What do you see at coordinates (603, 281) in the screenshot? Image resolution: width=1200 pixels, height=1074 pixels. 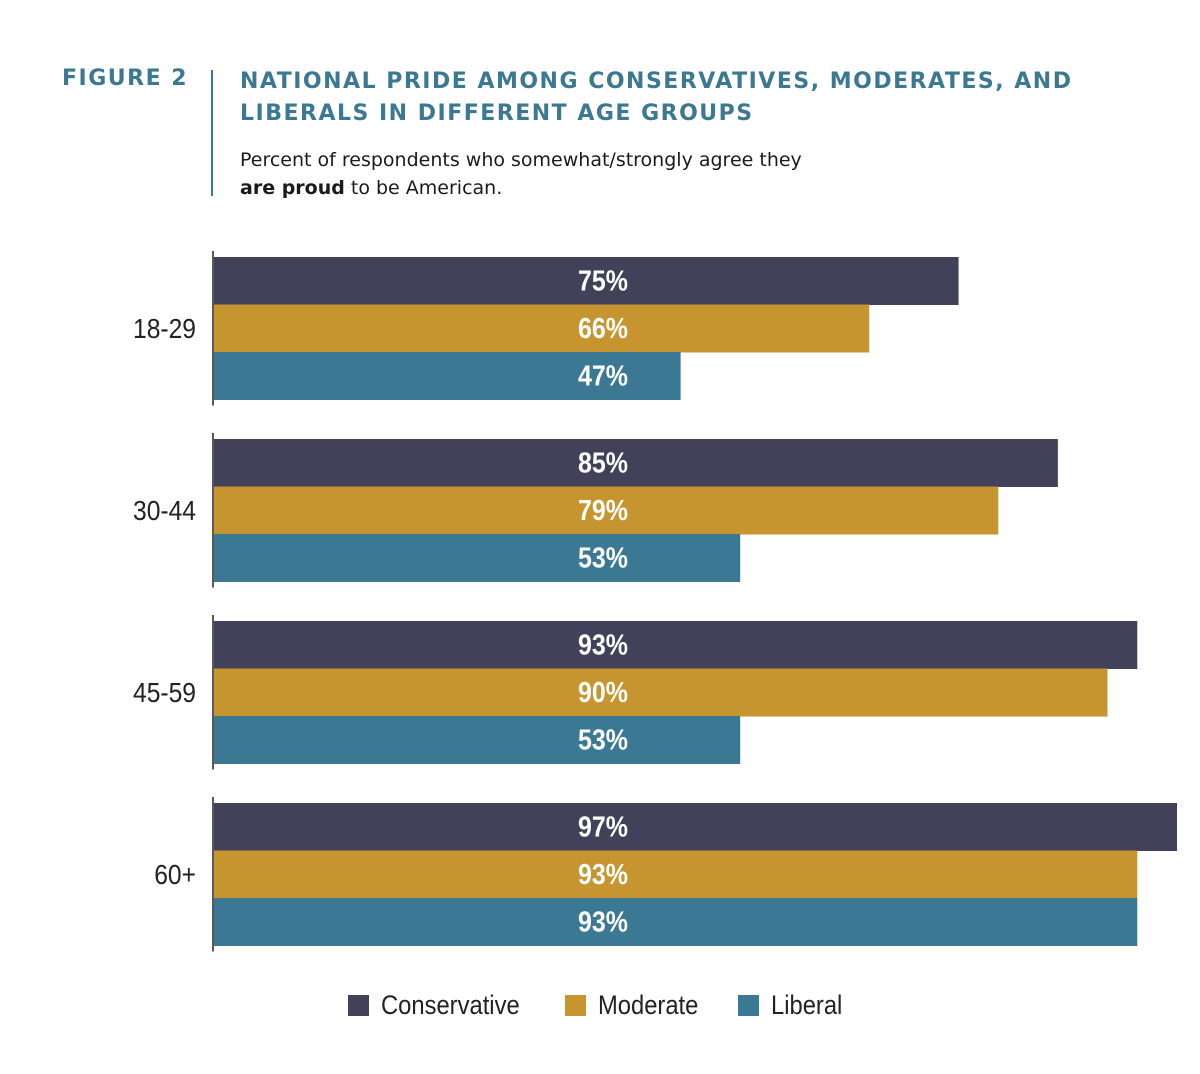 I see `data-label: 75%` at bounding box center [603, 281].